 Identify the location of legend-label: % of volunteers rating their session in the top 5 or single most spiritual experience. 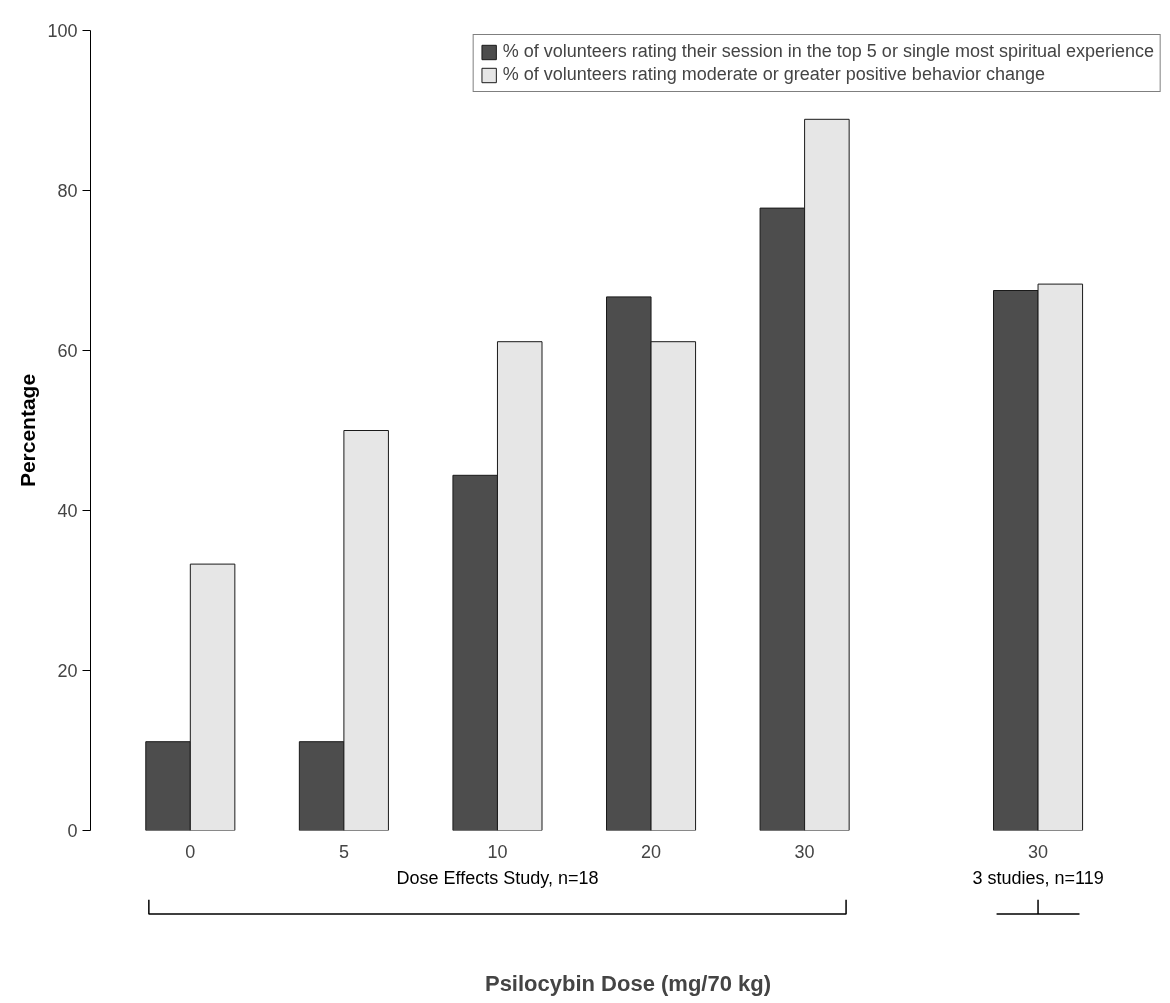
(828, 51).